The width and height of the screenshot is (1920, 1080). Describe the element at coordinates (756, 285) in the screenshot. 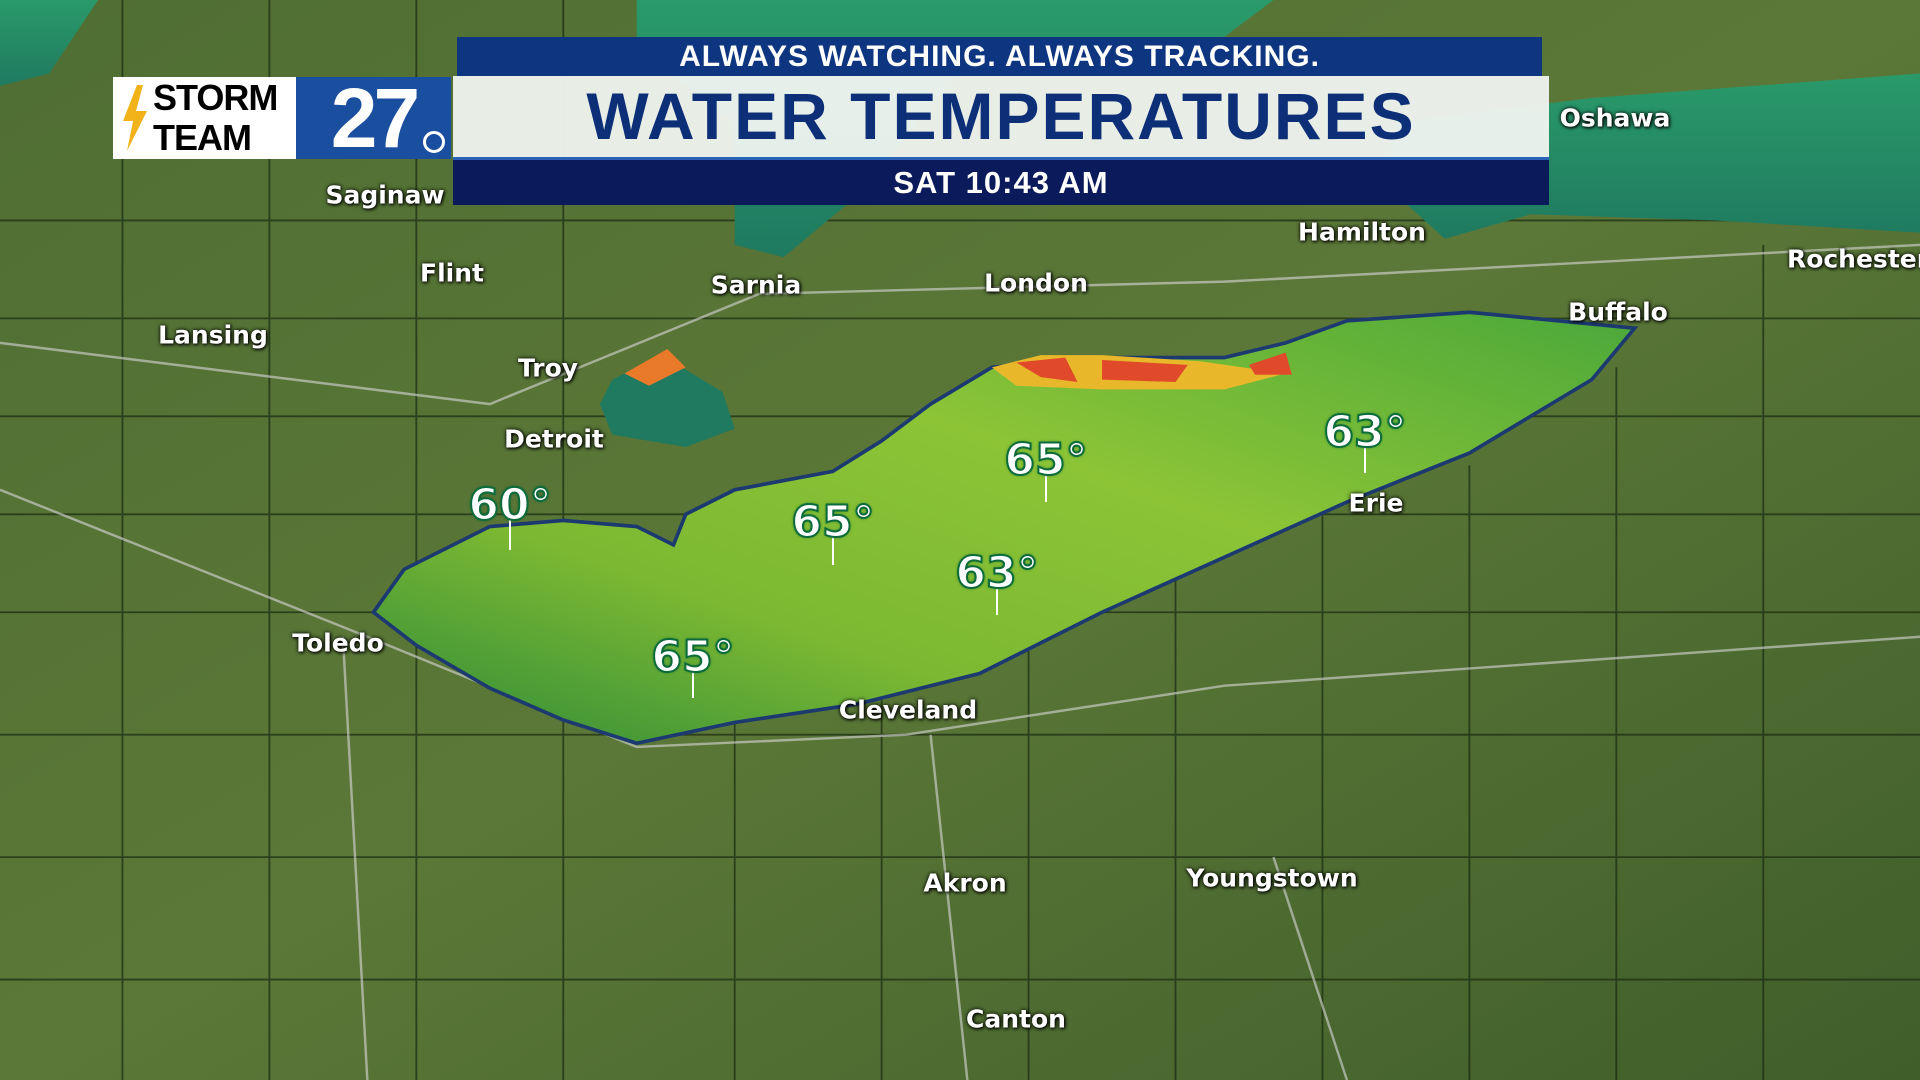

I see `city-label: Sarnia` at that location.